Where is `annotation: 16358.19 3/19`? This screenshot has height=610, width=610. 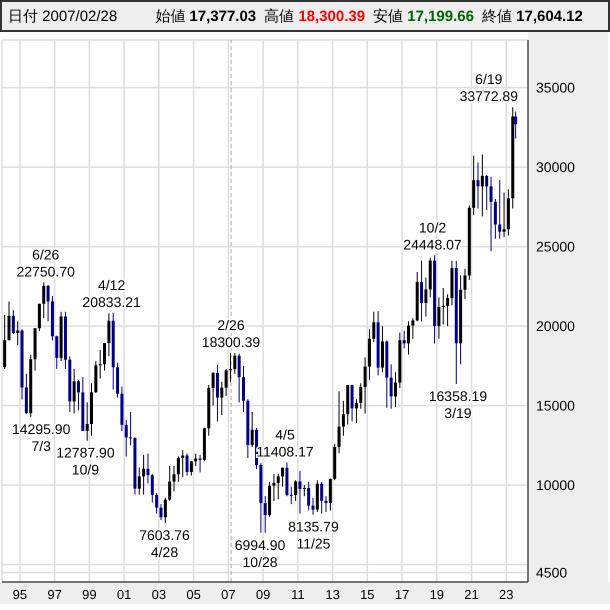 annotation: 16358.19 3/19 is located at coordinates (458, 404).